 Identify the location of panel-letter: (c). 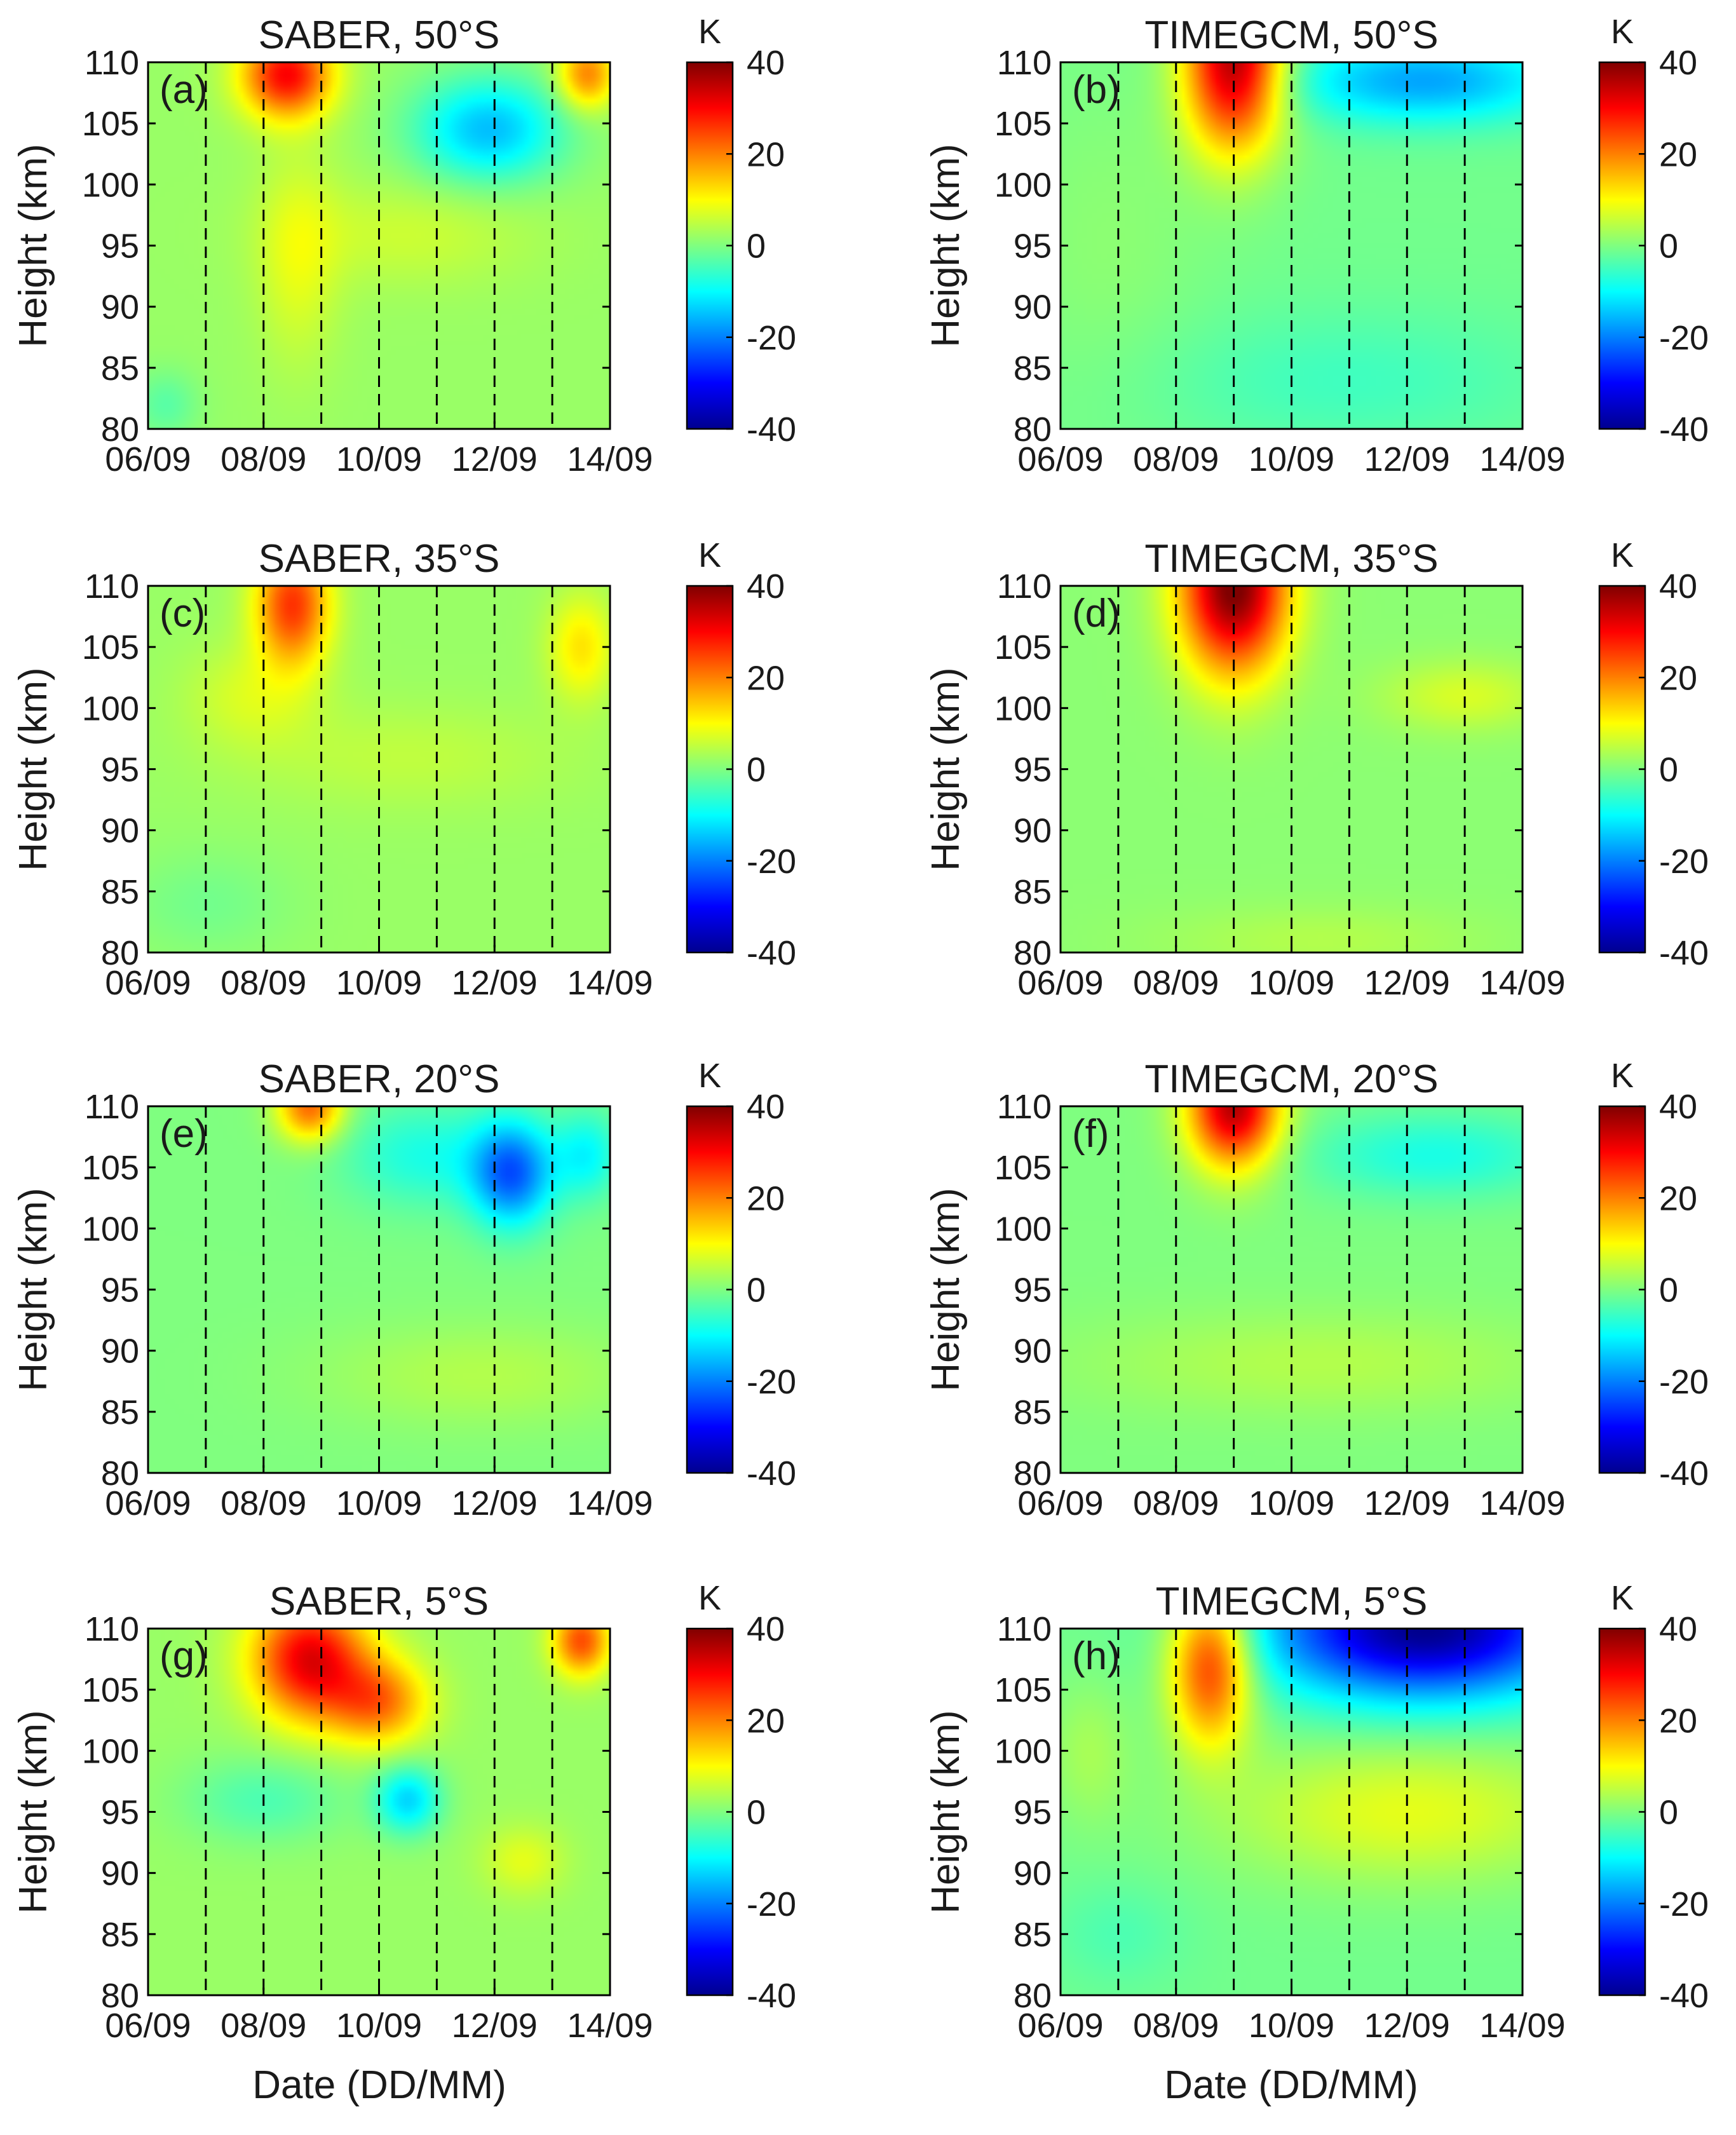
(182, 613).